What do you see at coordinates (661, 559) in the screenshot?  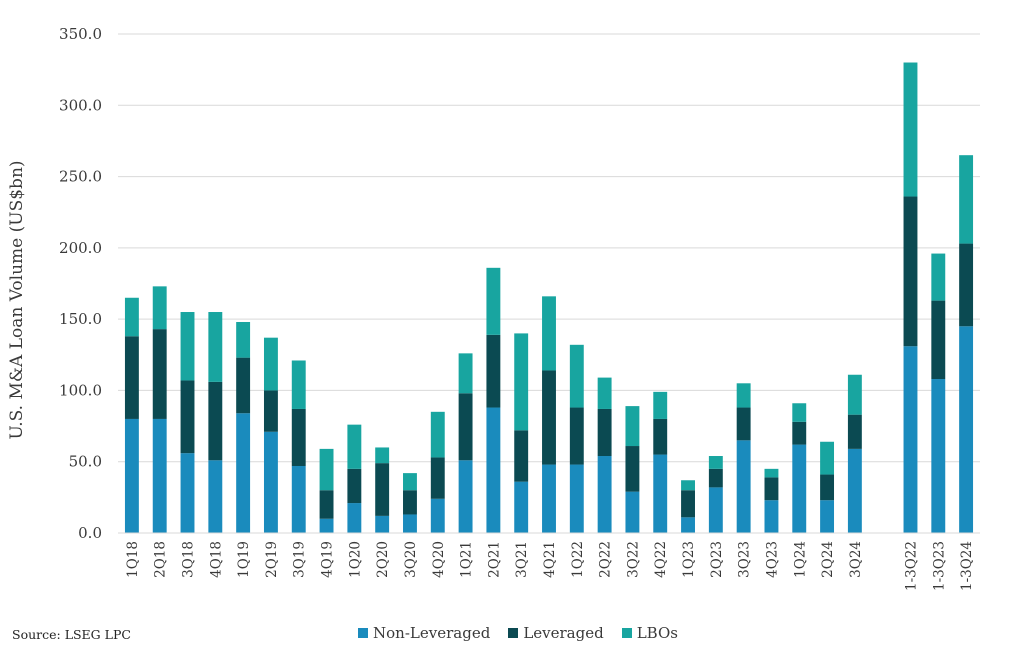 I see `x-tick-label: 4Q22` at bounding box center [661, 559].